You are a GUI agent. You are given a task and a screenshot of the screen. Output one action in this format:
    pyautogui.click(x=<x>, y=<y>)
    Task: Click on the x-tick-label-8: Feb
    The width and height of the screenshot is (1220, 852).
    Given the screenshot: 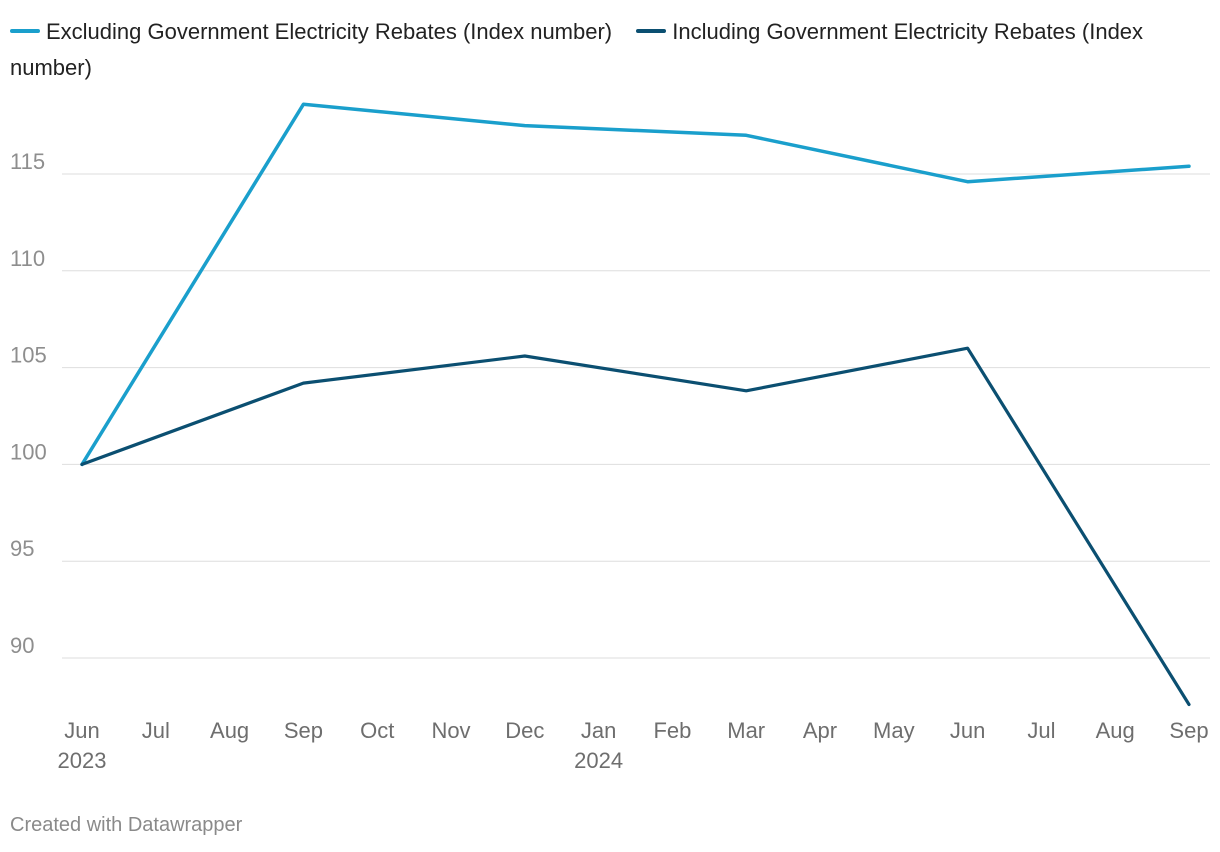 What is the action you would take?
    pyautogui.click(x=672, y=730)
    